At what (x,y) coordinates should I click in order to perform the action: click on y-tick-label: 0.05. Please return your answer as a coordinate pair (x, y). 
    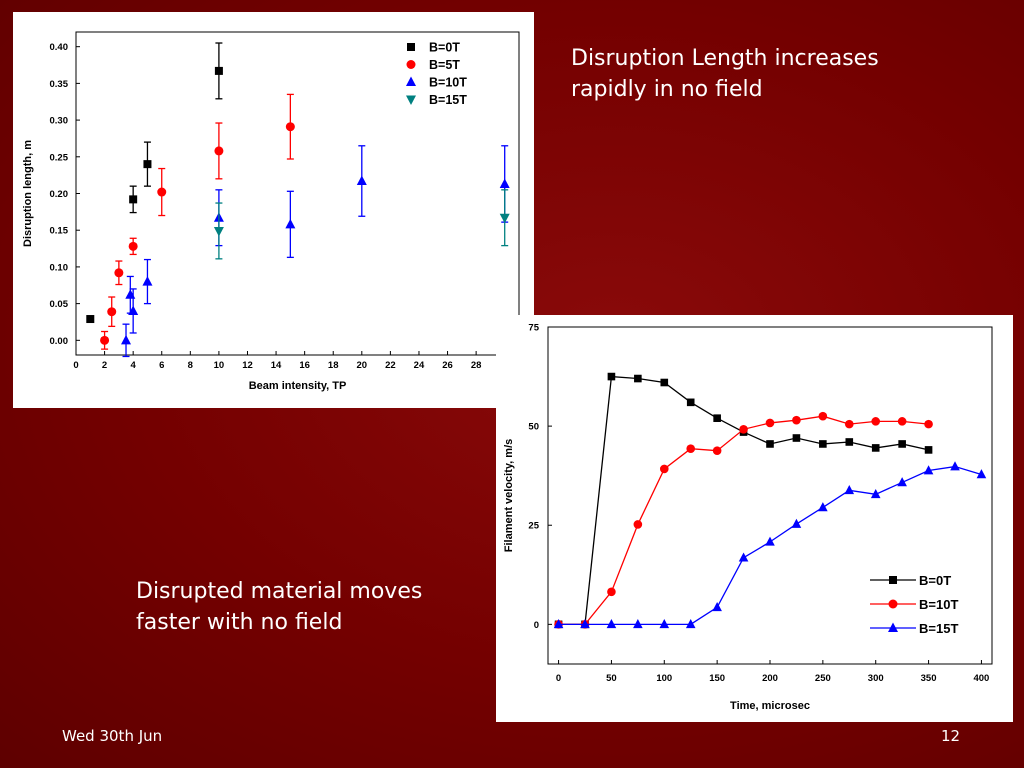
    Looking at the image, I should click on (59, 304).